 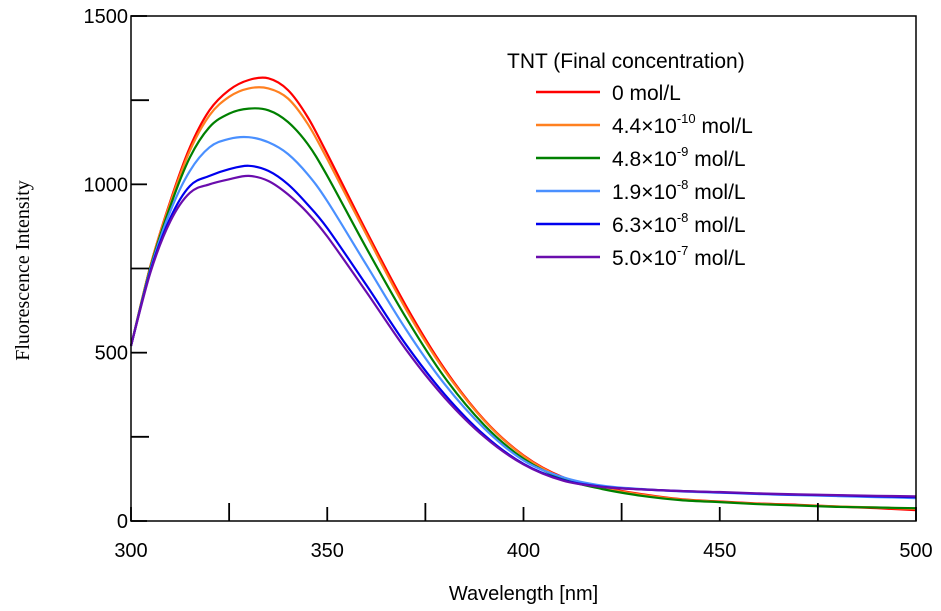 I want to click on x-tick-label: 500, so click(x=915, y=551).